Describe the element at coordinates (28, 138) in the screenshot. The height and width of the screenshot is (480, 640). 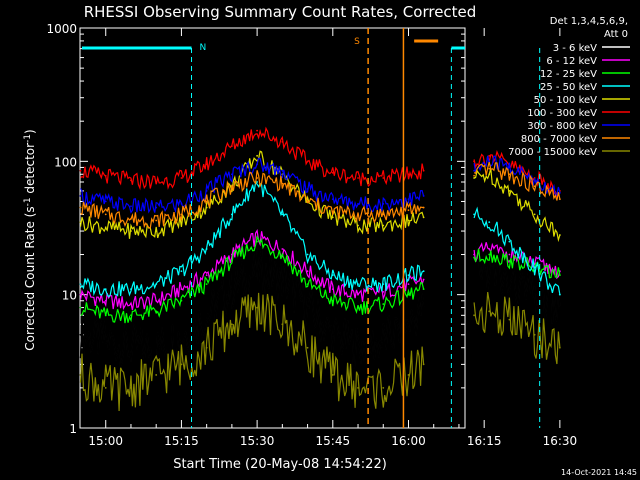
I see `y-axis-label-sup2: -1` at that location.